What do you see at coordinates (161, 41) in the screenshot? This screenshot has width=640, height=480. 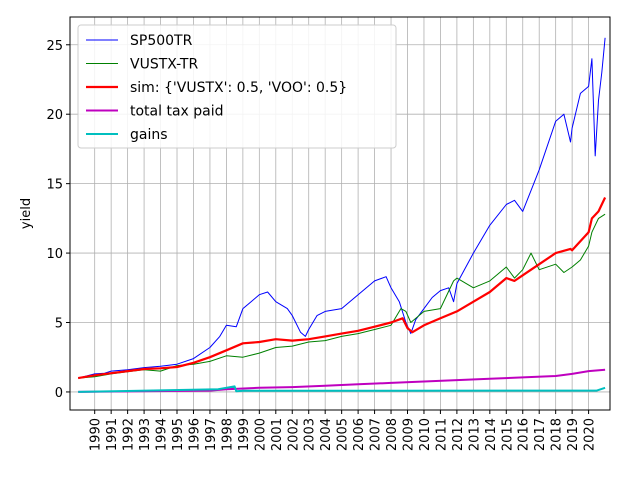 I see `legend-label: SP500TR` at bounding box center [161, 41].